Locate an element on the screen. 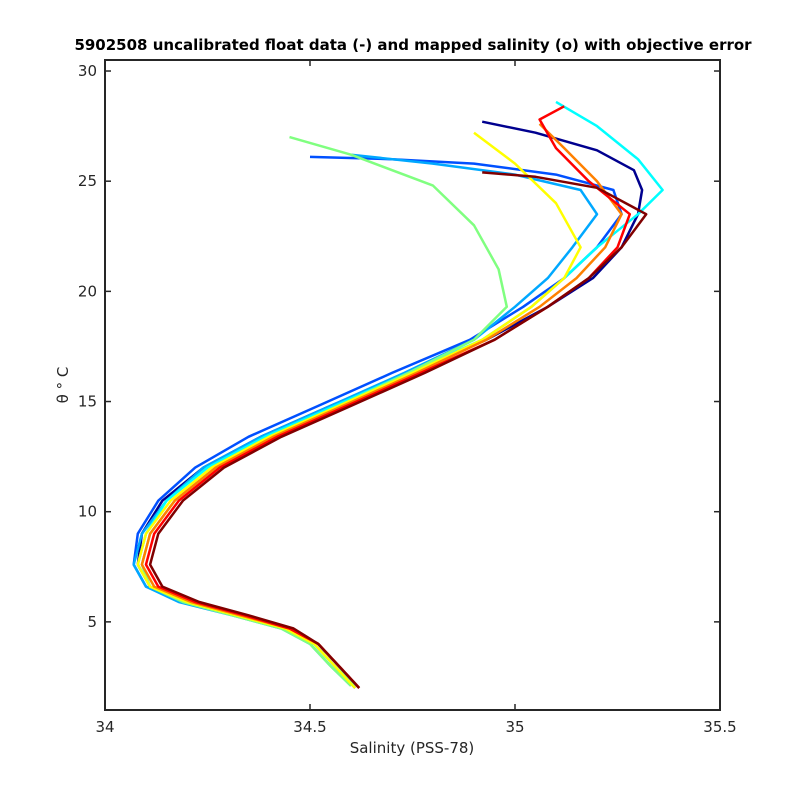  x-tick-label: 34.5 is located at coordinates (309, 727).